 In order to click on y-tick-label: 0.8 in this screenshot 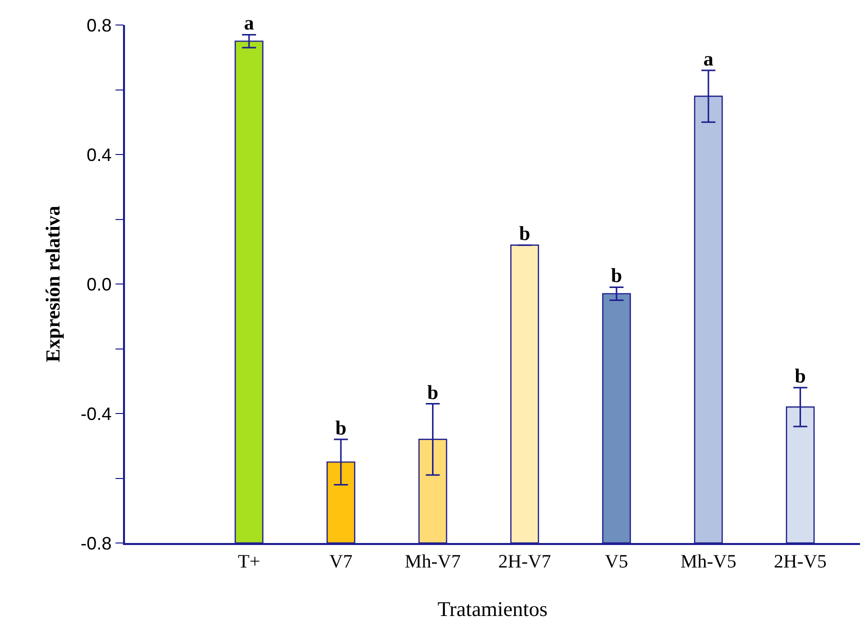, I will do `click(99, 25)`.